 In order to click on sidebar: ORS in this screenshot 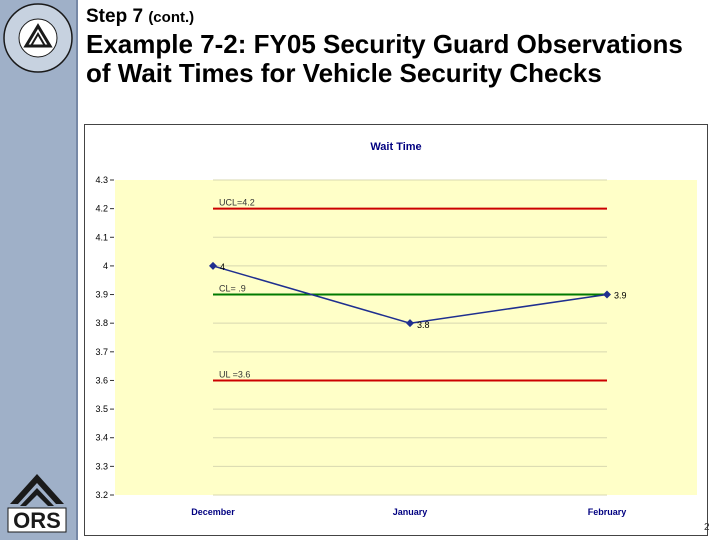, I will do `click(39, 270)`.